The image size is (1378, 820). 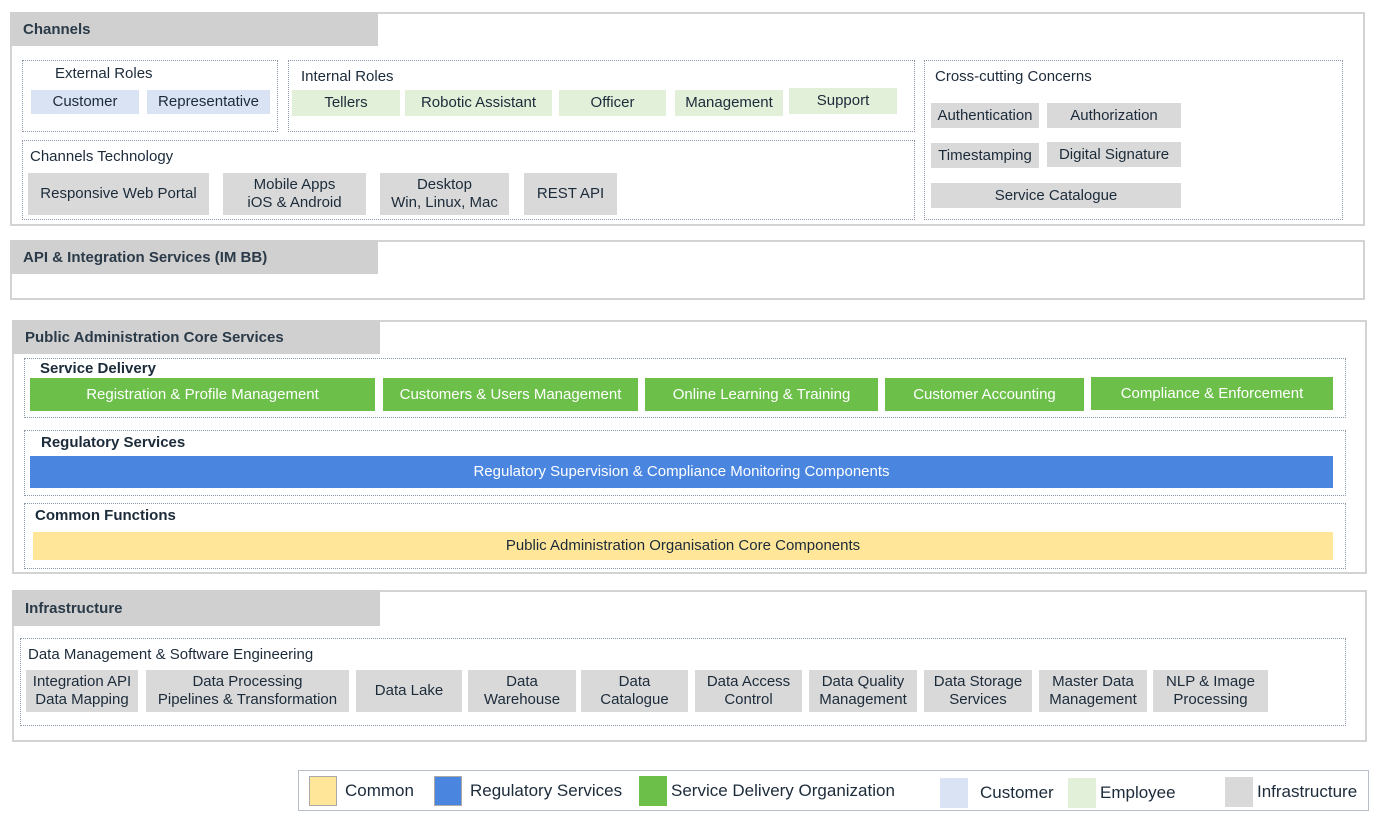 I want to click on legend-regulatory: Regulatory Services, so click(x=528, y=791).